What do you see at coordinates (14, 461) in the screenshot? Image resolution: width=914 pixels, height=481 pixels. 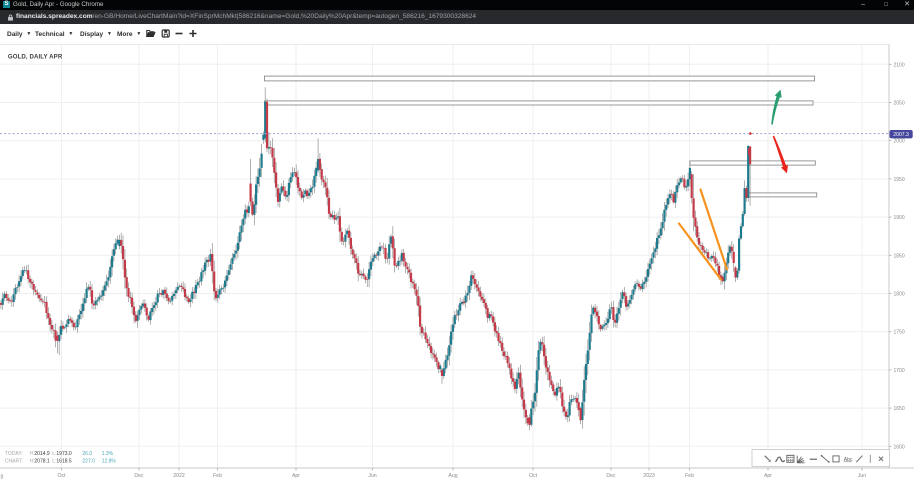 I see `svg-text: CHART:` at bounding box center [14, 461].